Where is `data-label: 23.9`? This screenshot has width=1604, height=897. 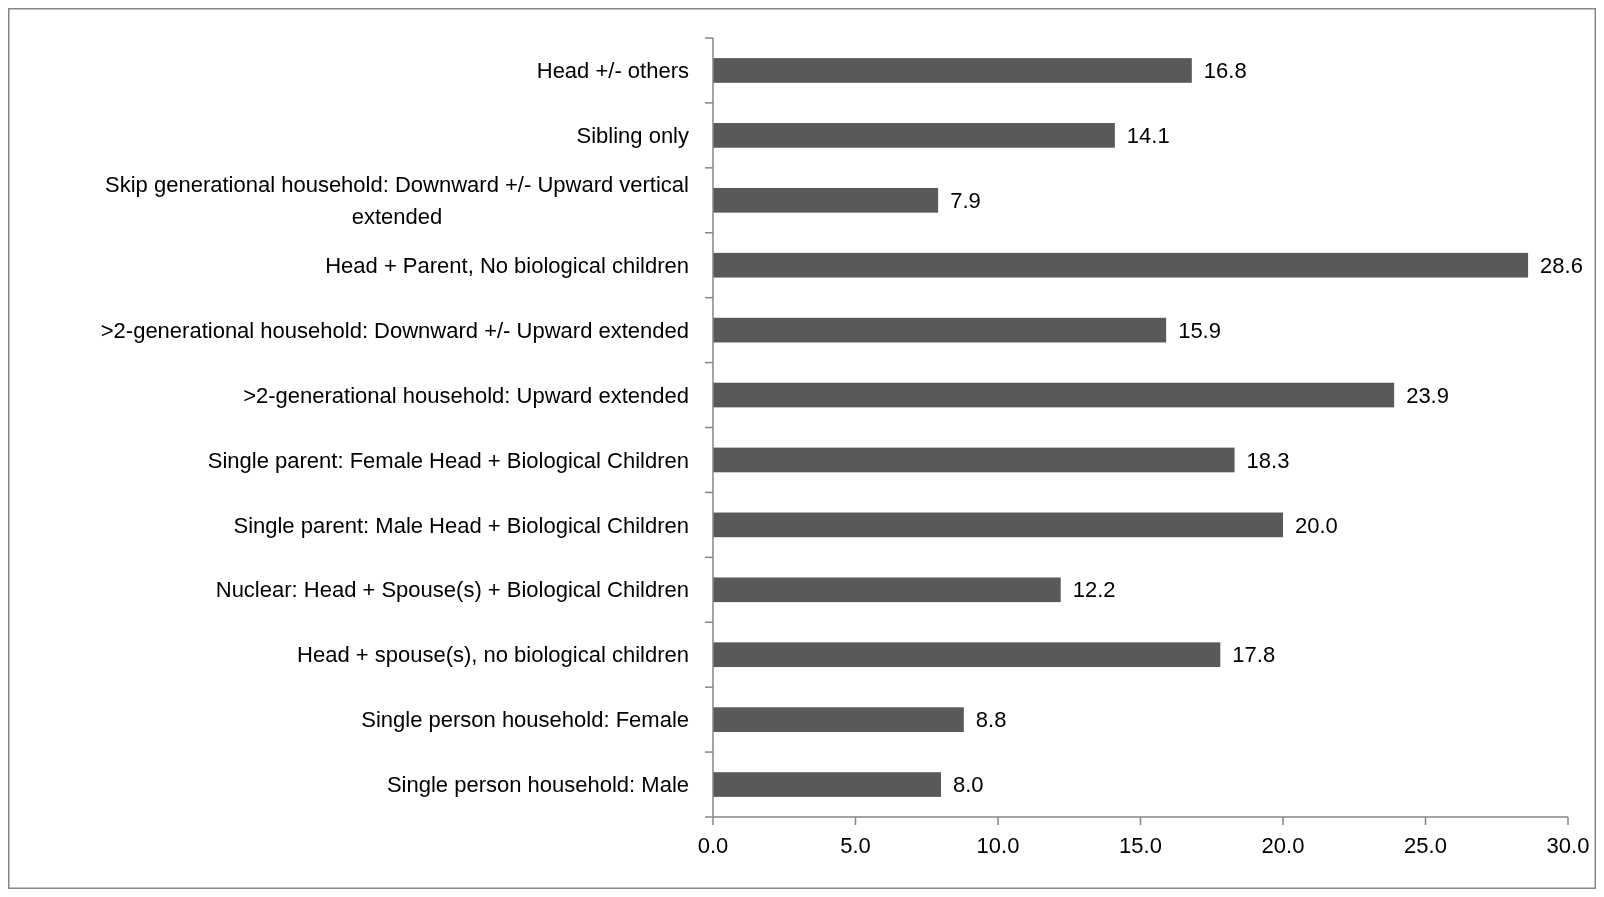 data-label: 23.9 is located at coordinates (1427, 395).